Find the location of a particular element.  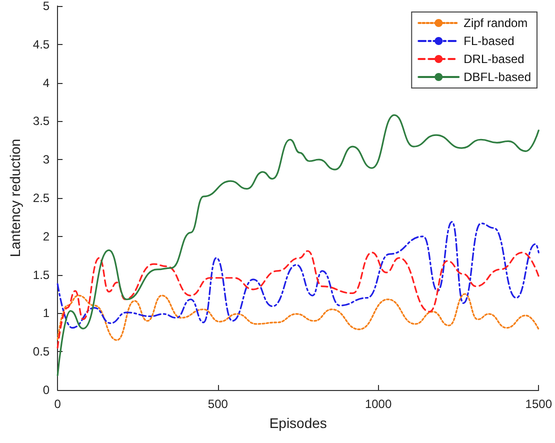

line-series is located at coordinates (298, 317).